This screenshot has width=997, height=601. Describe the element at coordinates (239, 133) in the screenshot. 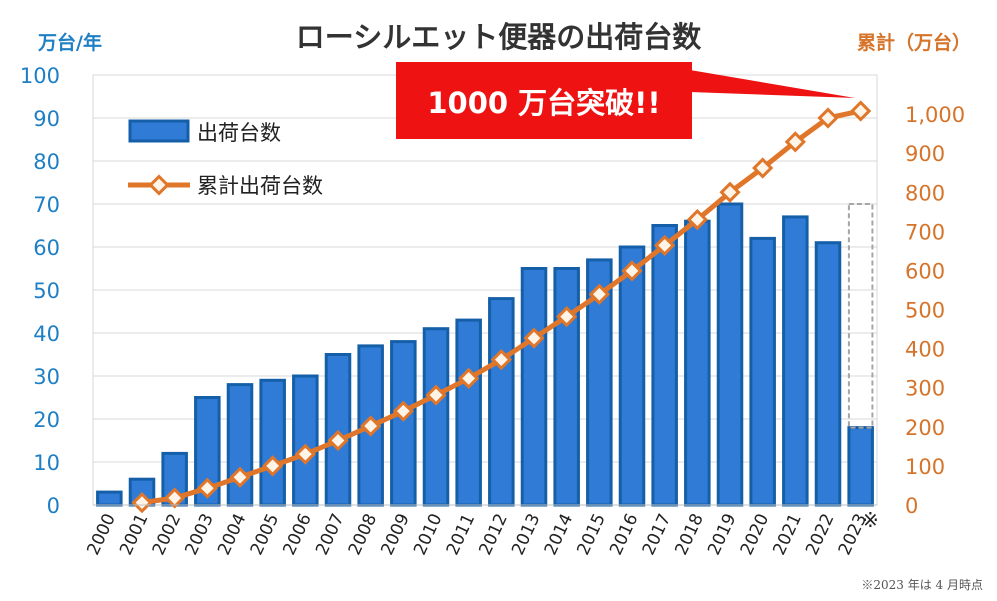

I see `legend-bar-label: 出荷台数` at that location.